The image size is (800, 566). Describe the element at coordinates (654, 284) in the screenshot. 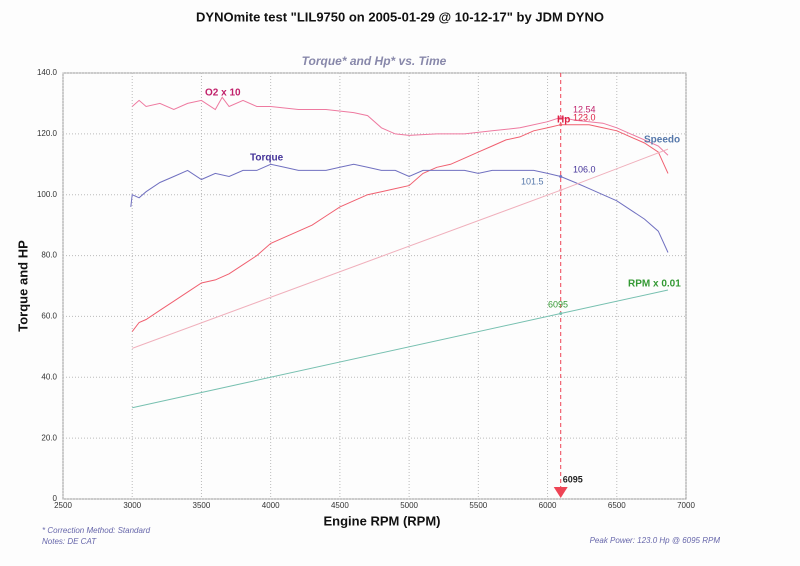

I see `series-label: RPM x 0.01` at that location.